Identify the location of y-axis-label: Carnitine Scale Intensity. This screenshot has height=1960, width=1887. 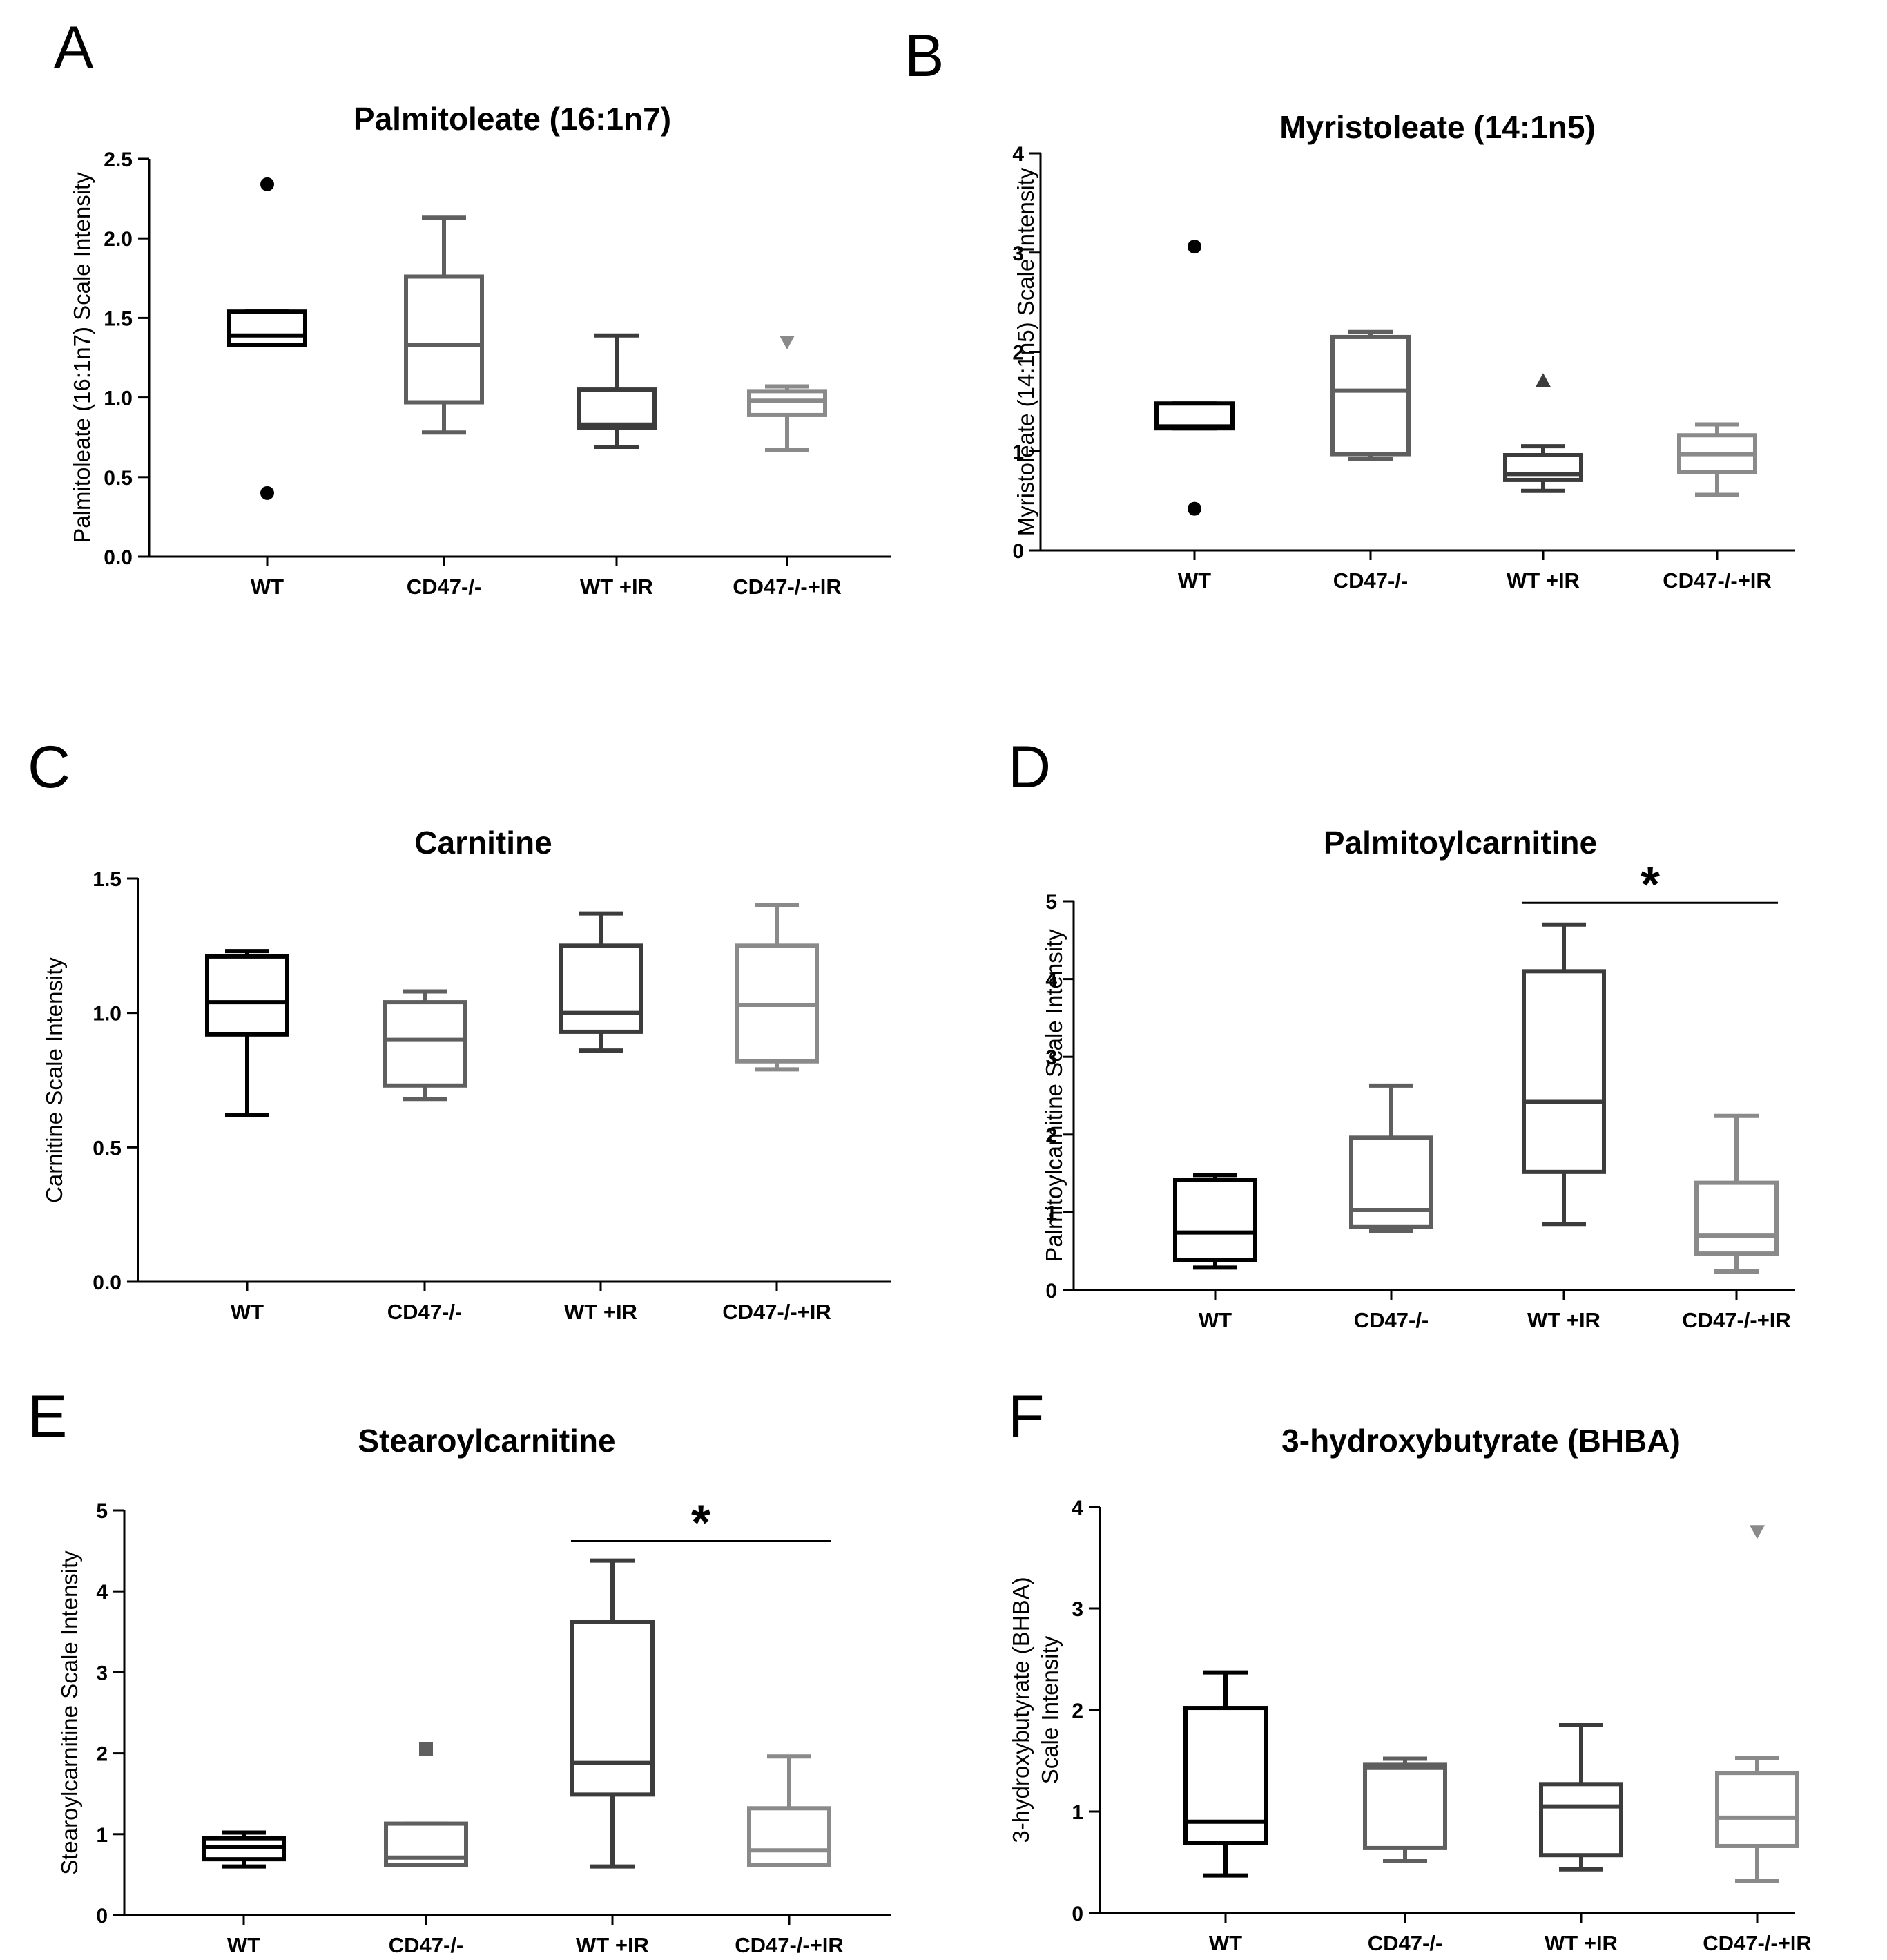
(54, 1080).